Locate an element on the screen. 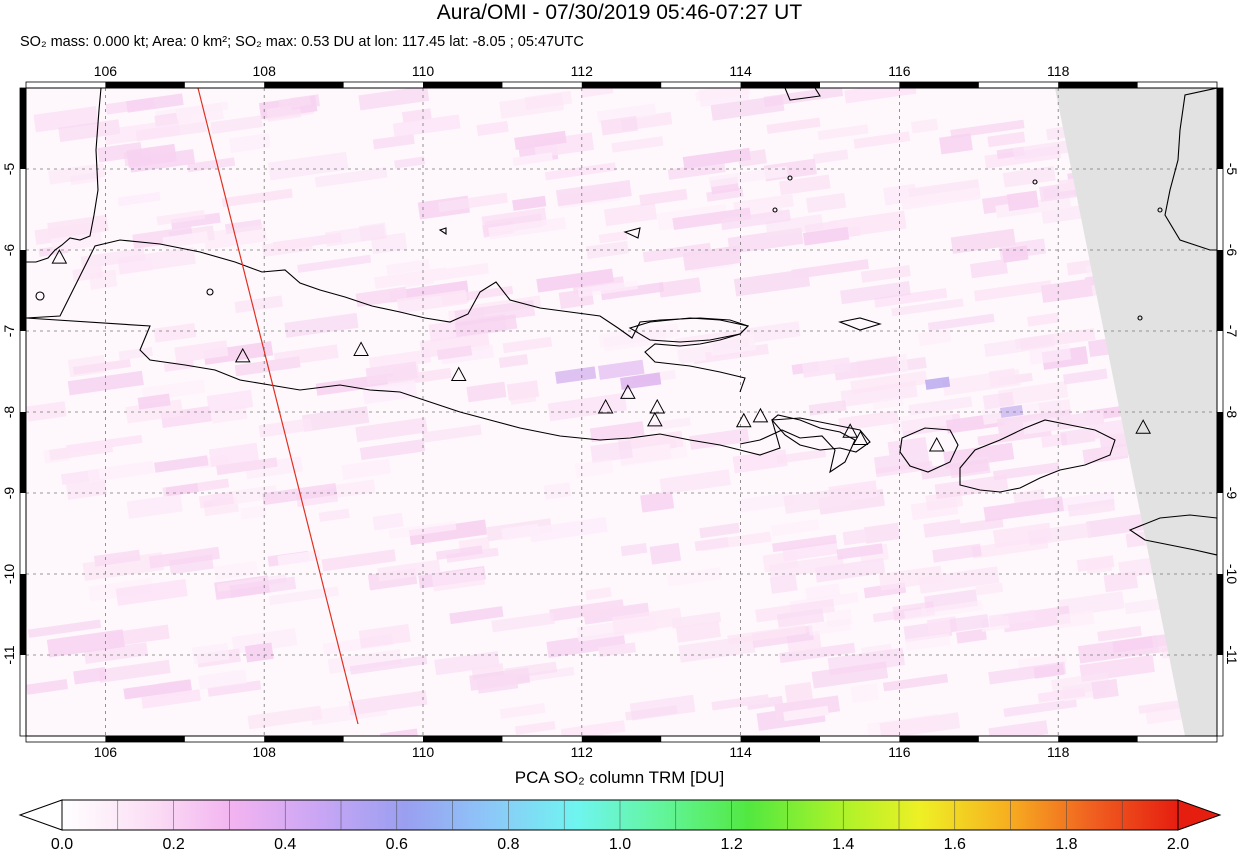 Image resolution: width=1239 pixels, height=855 pixels. lat-tick-label-left: -5 is located at coordinates (9, 169).